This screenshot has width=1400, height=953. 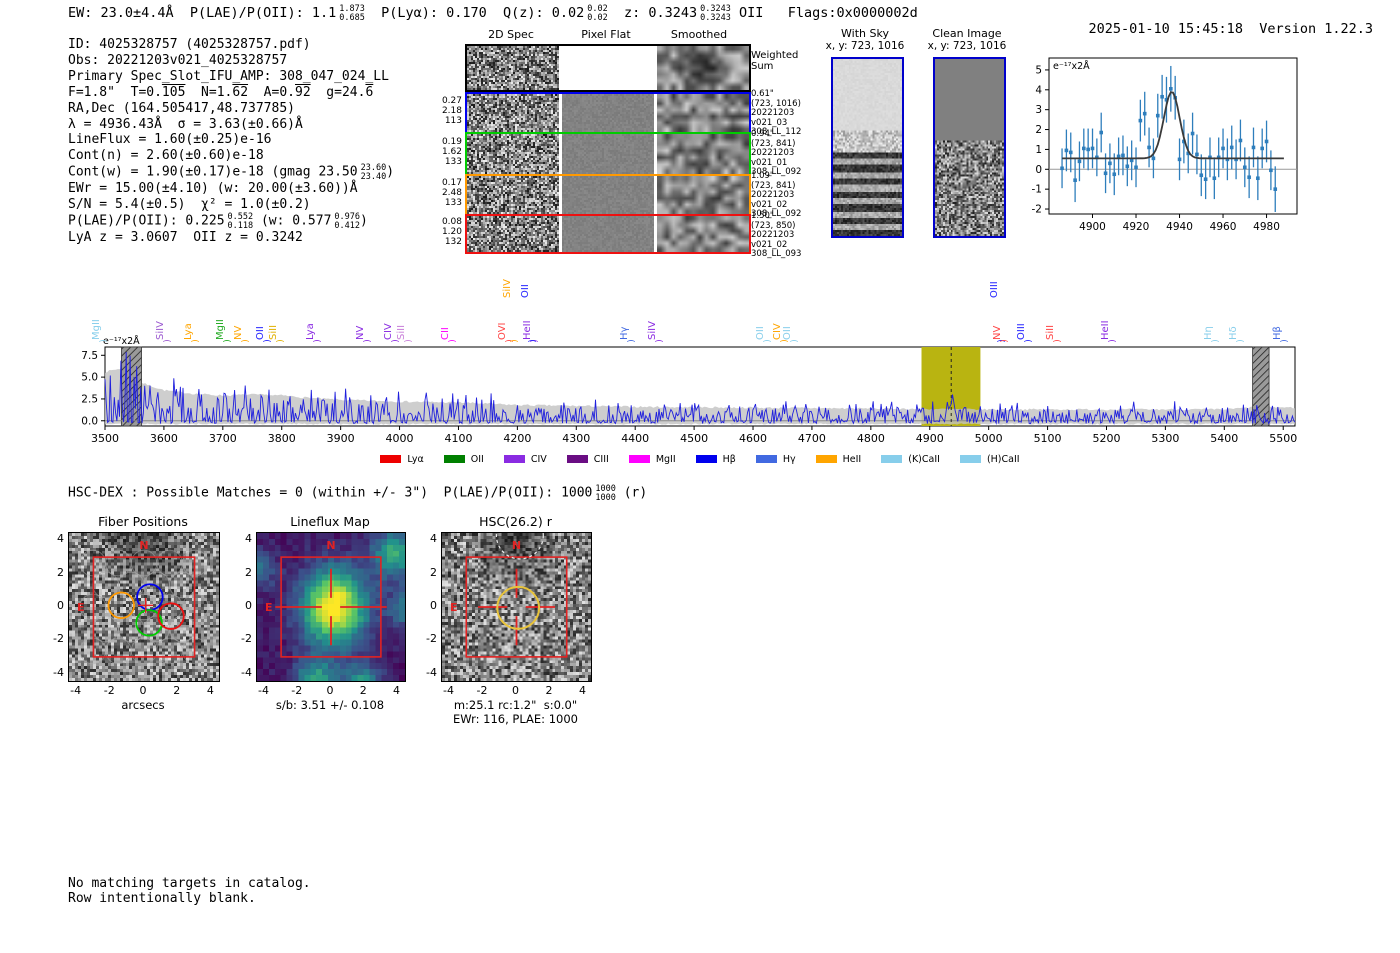 I want to click on fraction: 1000 1000, so click(x=605, y=493).